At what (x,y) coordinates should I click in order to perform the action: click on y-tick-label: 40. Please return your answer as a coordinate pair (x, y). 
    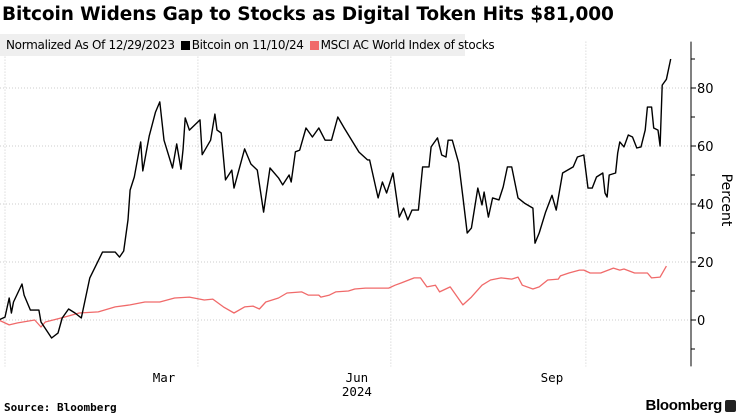
    Looking at the image, I should click on (705, 205).